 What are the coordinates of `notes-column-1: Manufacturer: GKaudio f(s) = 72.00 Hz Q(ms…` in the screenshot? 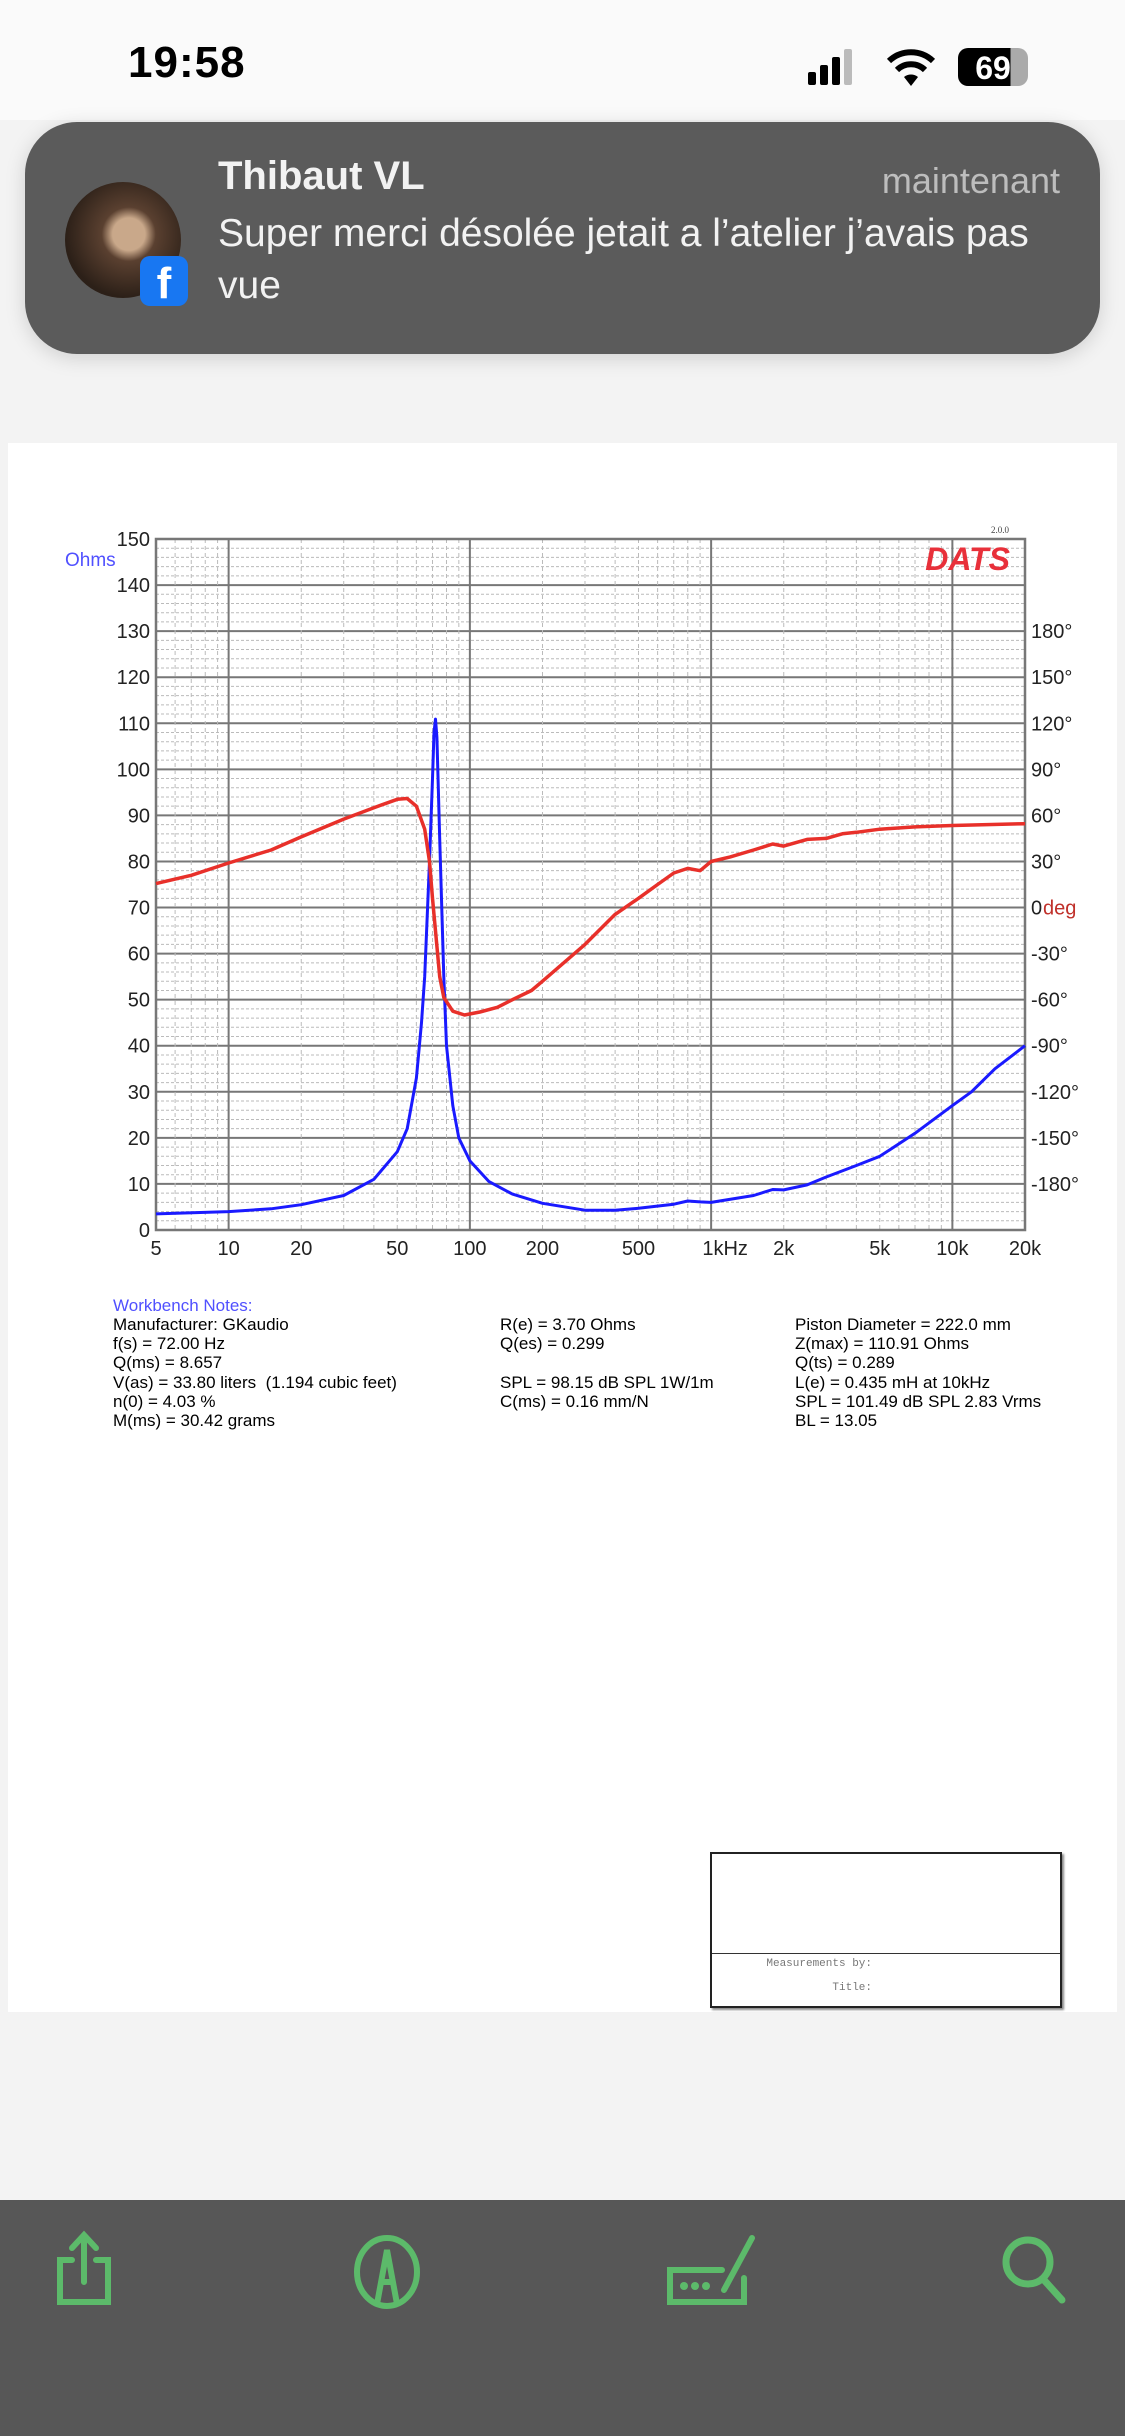 It's located at (255, 1372).